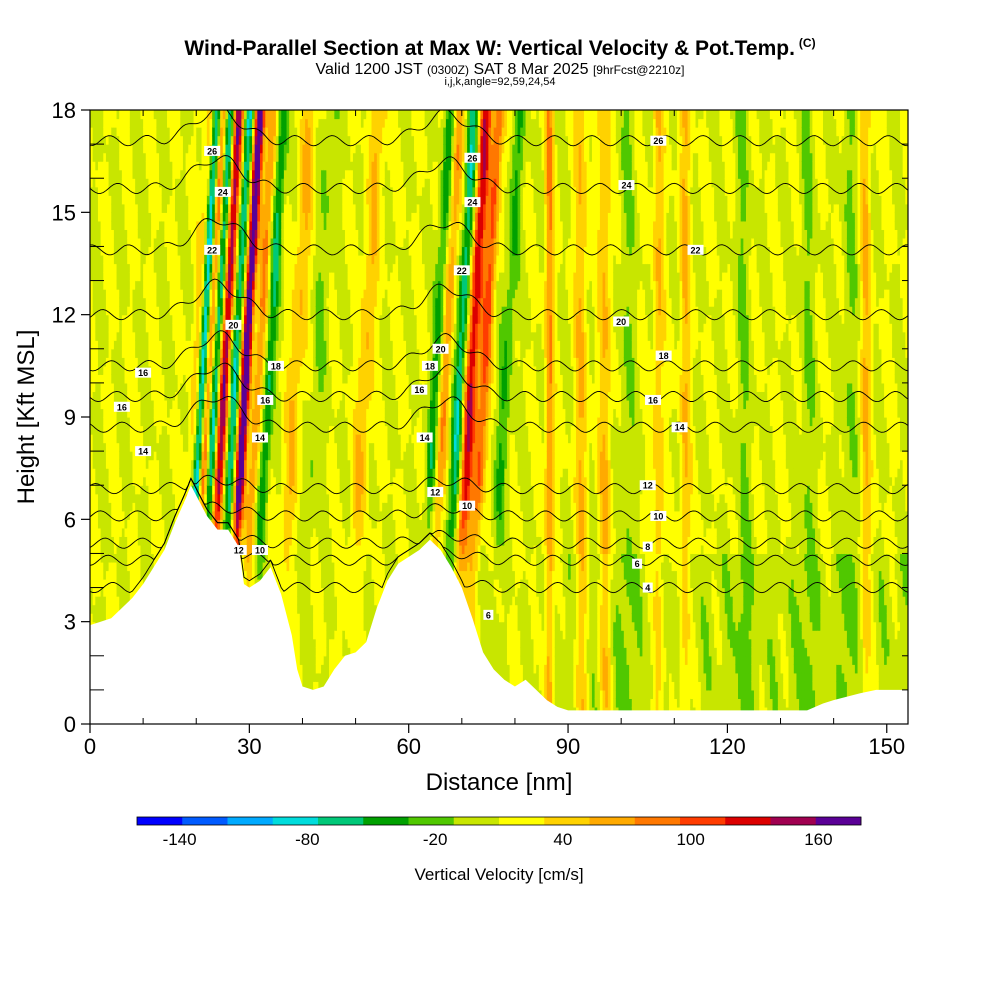  What do you see at coordinates (568, 746) in the screenshot?
I see `x-tick-label: 90` at bounding box center [568, 746].